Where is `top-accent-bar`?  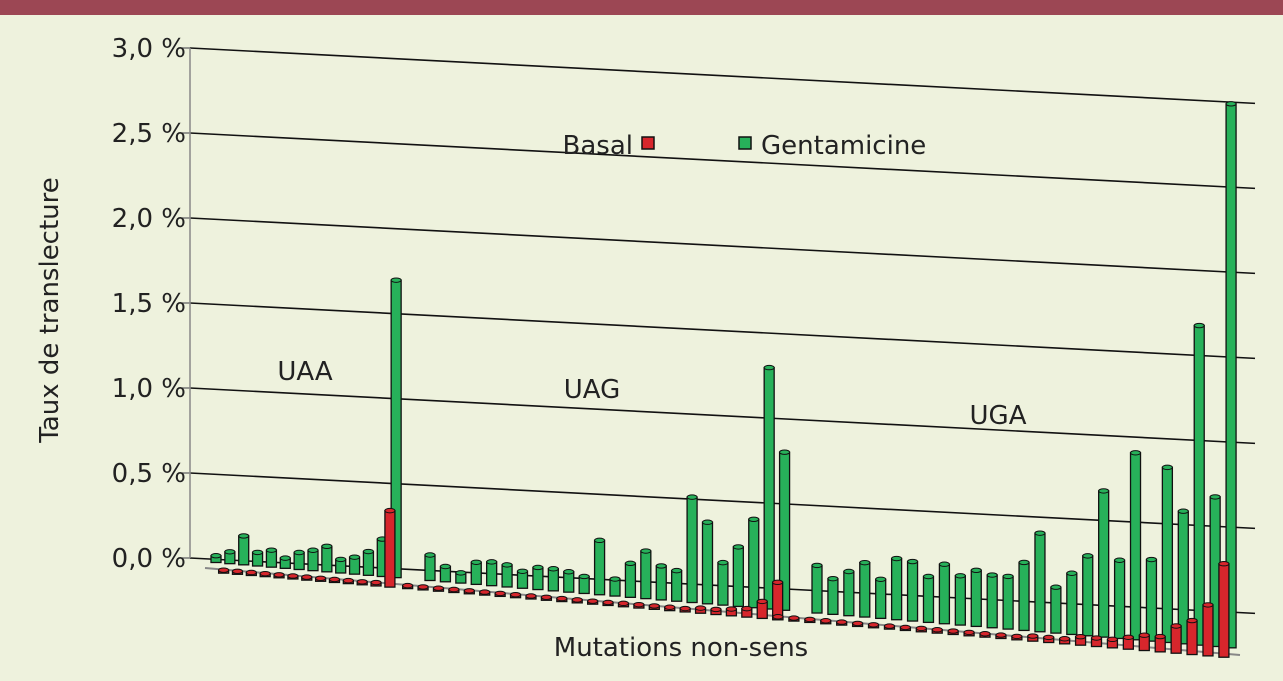
top-accent-bar is located at coordinates (641, 7).